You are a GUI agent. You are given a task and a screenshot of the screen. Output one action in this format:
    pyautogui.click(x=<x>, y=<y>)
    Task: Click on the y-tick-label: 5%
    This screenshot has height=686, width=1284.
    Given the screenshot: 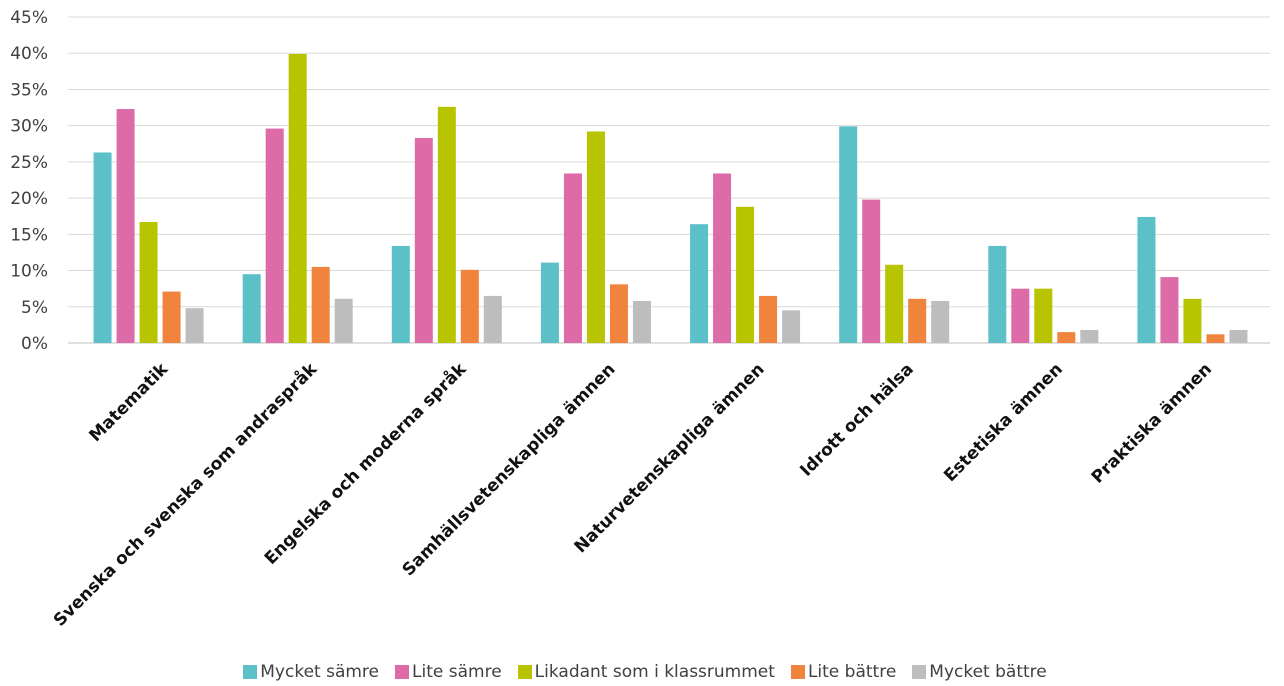 What is the action you would take?
    pyautogui.click(x=34, y=308)
    